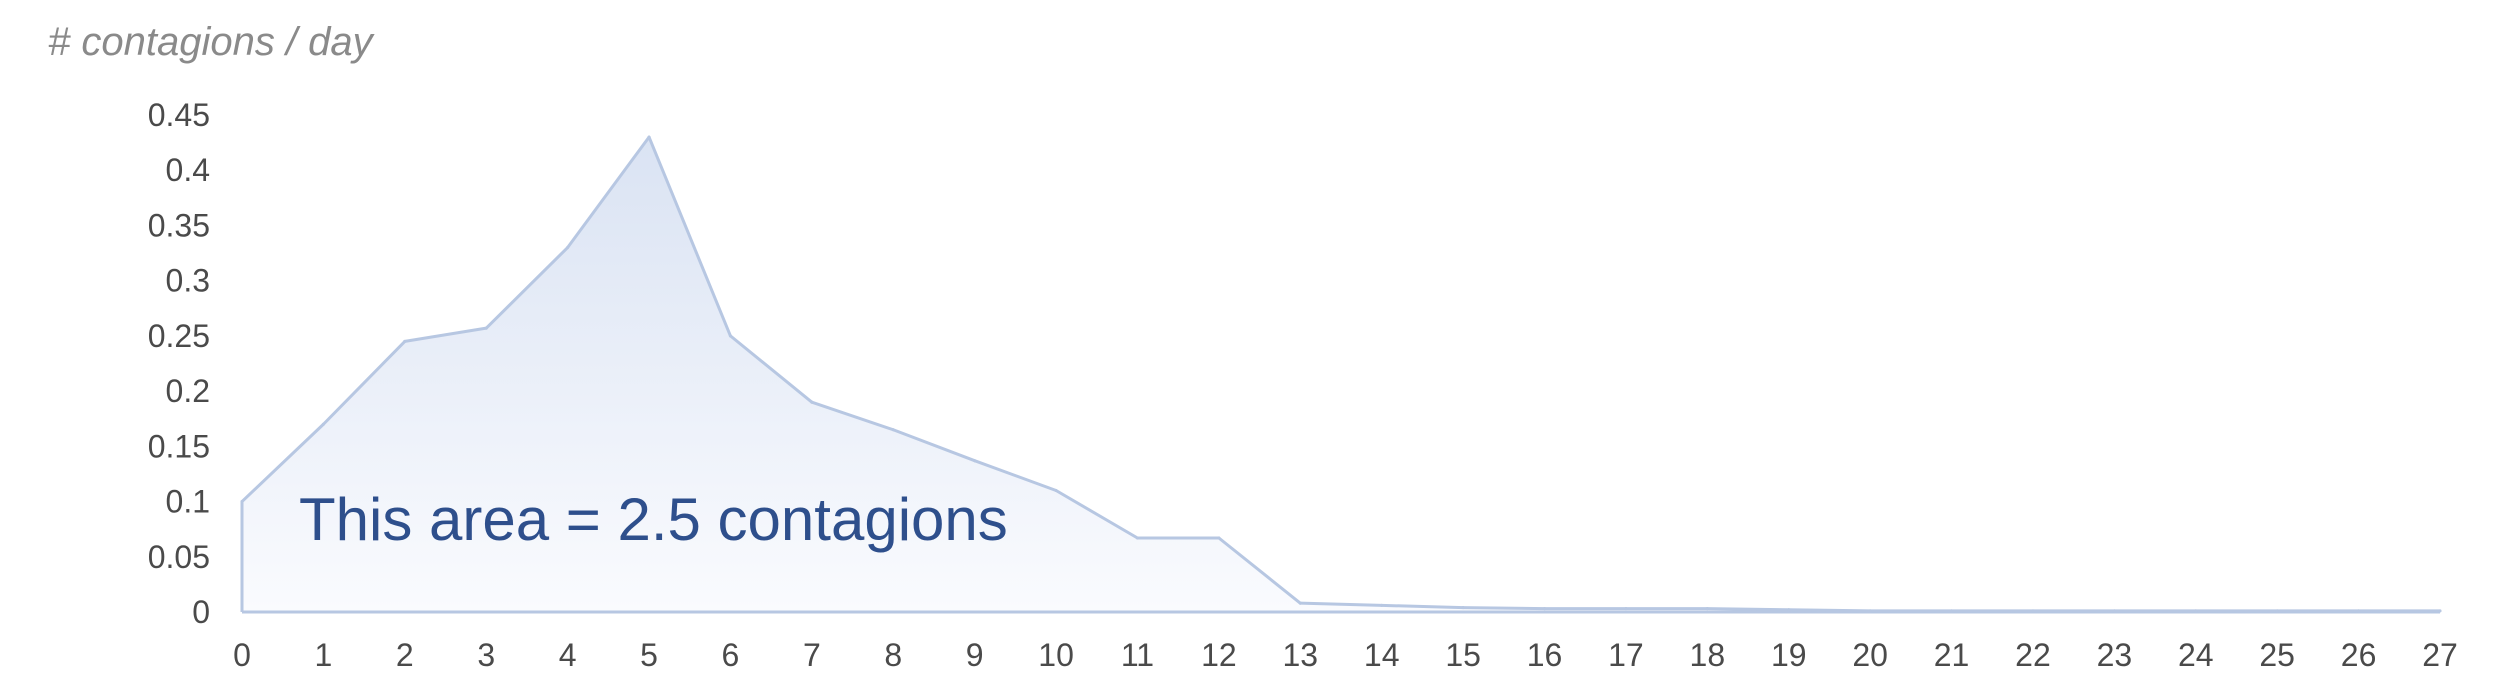  What do you see at coordinates (188, 391) in the screenshot?
I see `y-tick-label: 0.2` at bounding box center [188, 391].